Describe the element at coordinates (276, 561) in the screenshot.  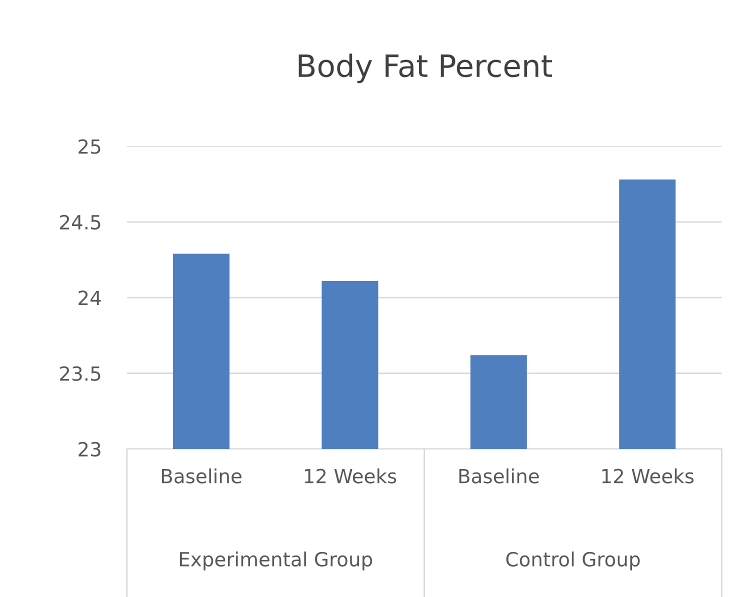
I see `text: Experimental Group` at that location.